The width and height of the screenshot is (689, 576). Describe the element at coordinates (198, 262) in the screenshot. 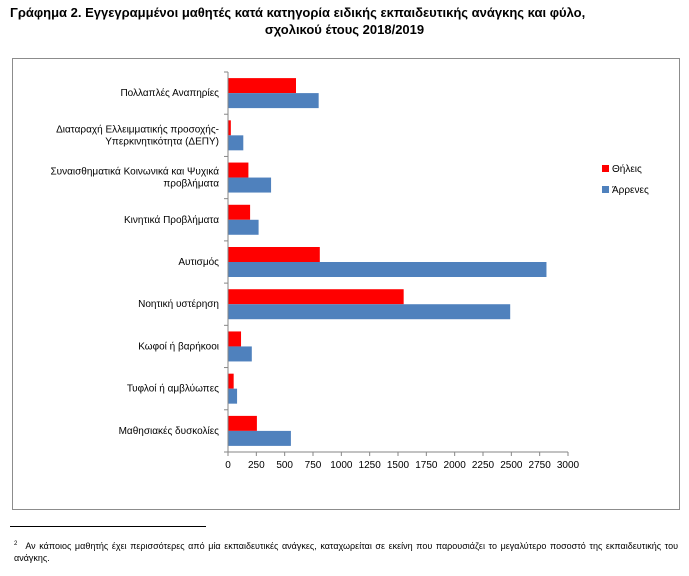

I see `category-label-4-0: Αυτισμός` at that location.